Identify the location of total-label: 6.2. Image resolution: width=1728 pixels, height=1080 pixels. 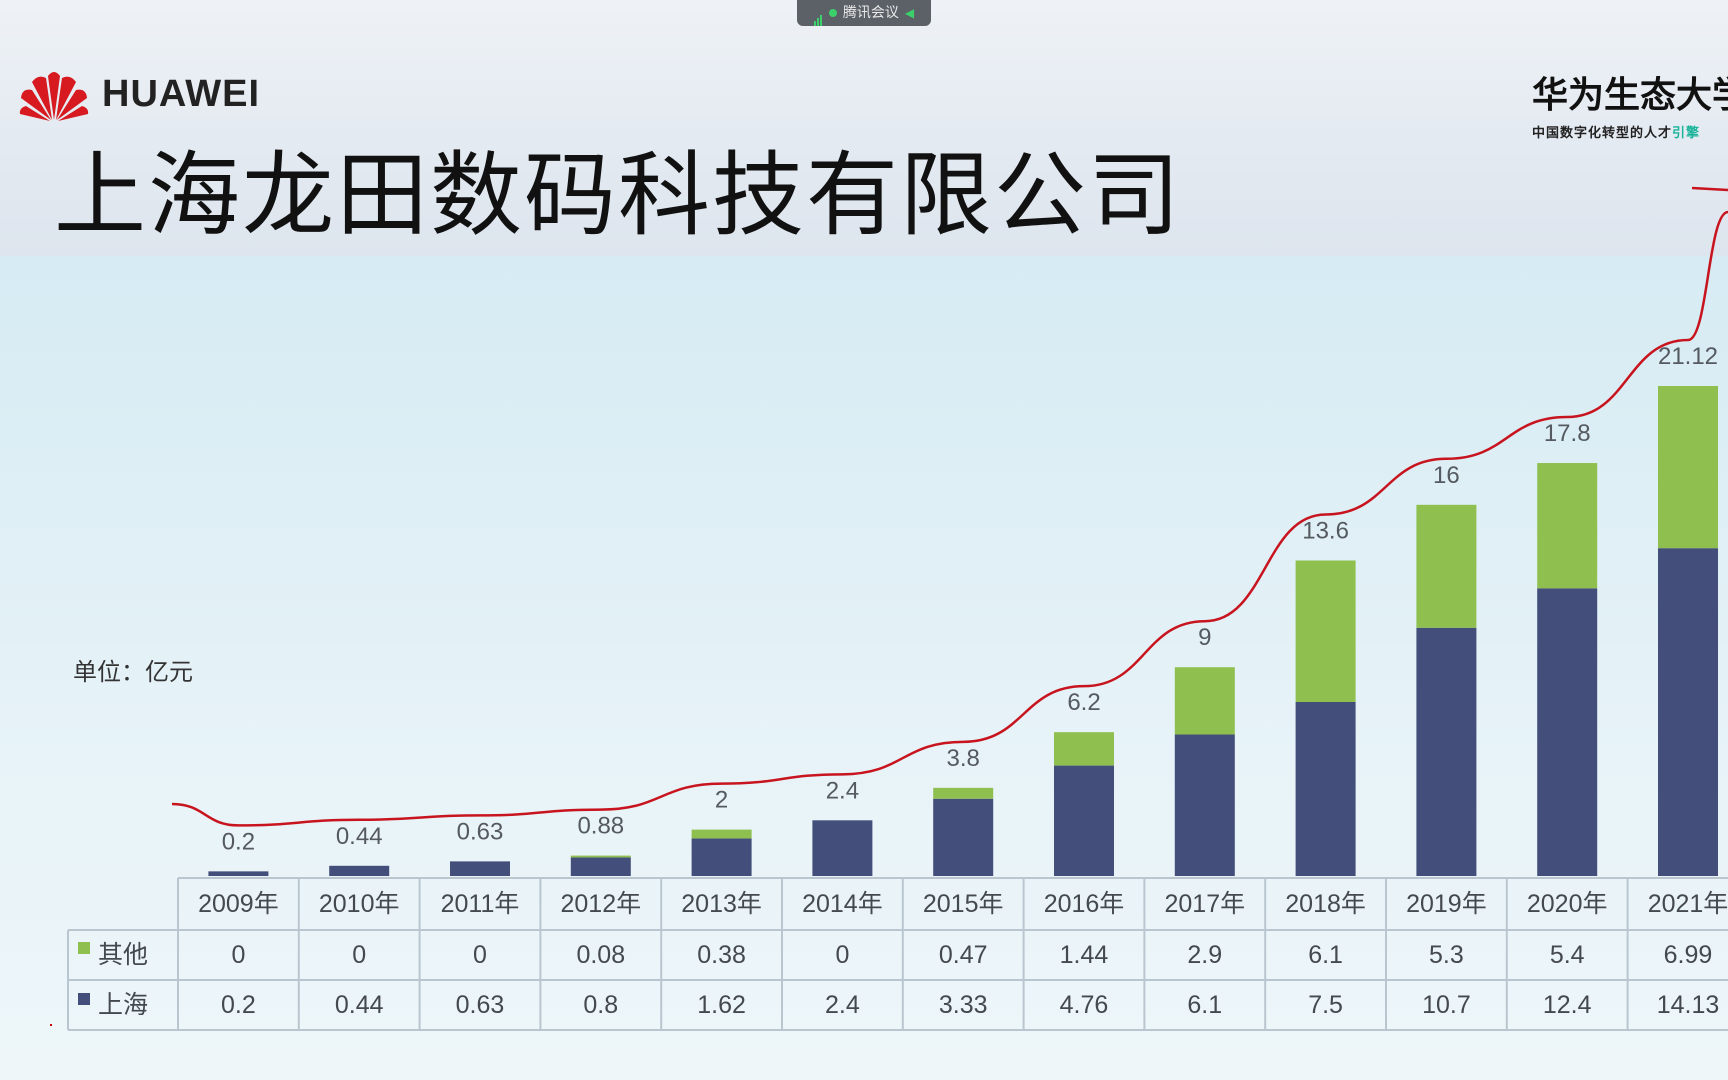
(1083, 702).